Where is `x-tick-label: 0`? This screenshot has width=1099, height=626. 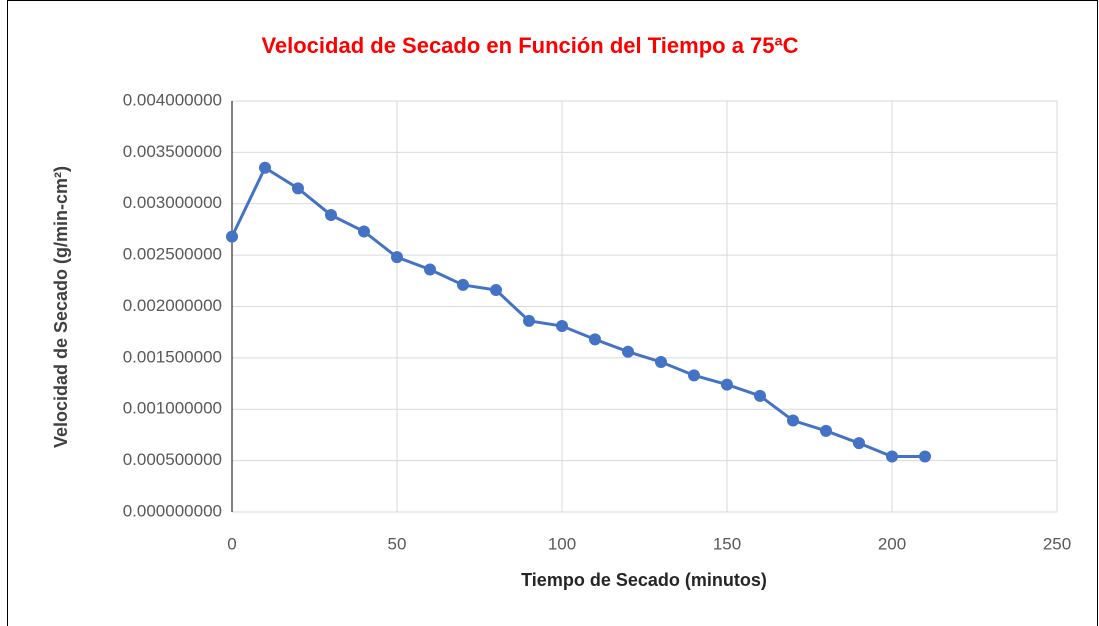 x-tick-label: 0 is located at coordinates (231, 543).